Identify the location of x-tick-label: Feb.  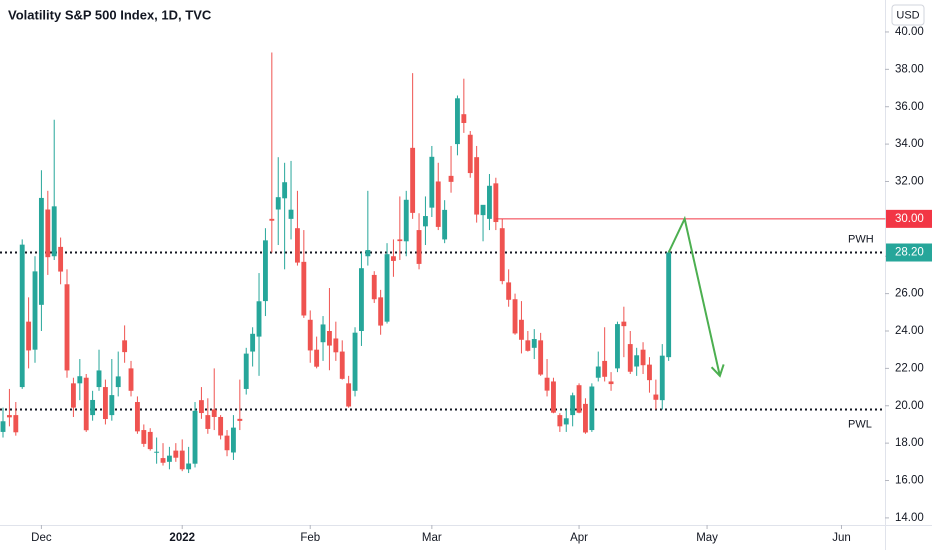
(310, 538).